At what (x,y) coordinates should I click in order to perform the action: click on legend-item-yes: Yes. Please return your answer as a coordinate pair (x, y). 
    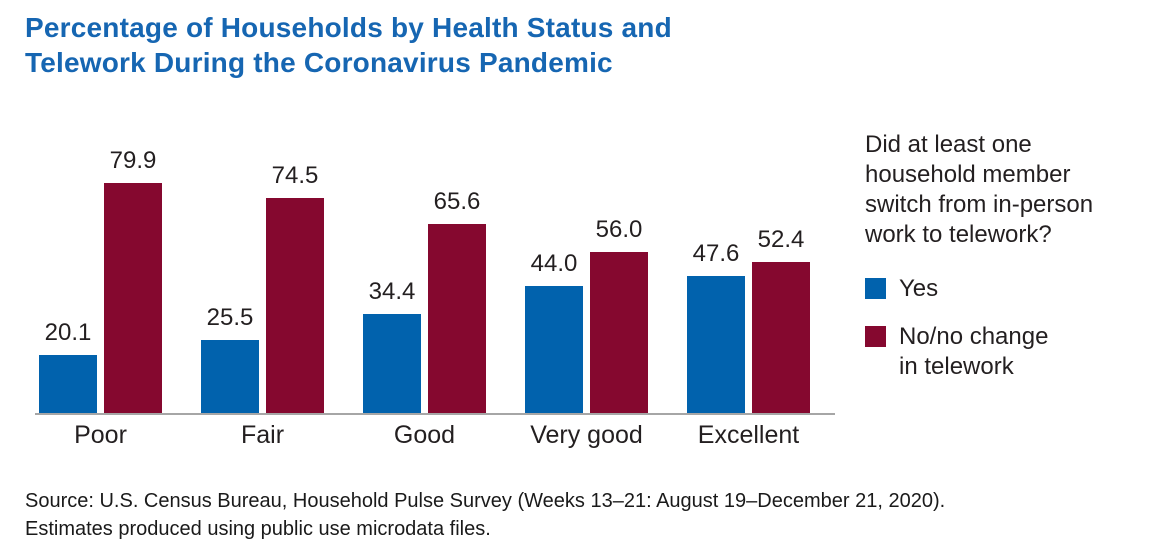
    Looking at the image, I should click on (1007, 289).